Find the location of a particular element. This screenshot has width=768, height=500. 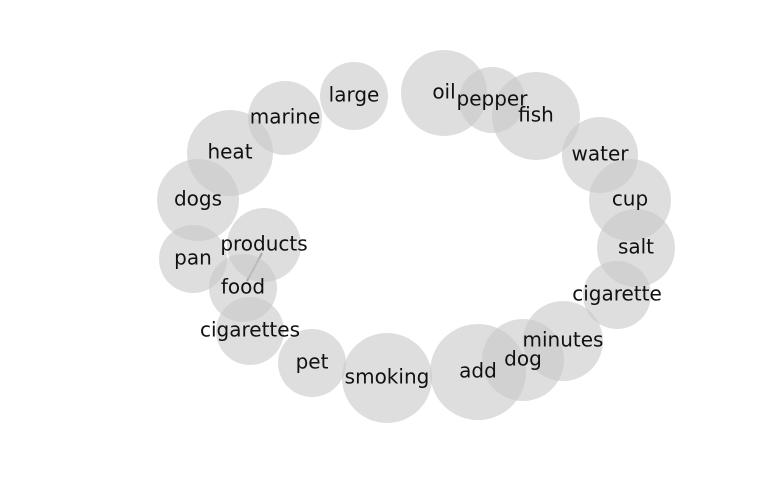

bubble-label-dogs: dogs is located at coordinates (198, 199).